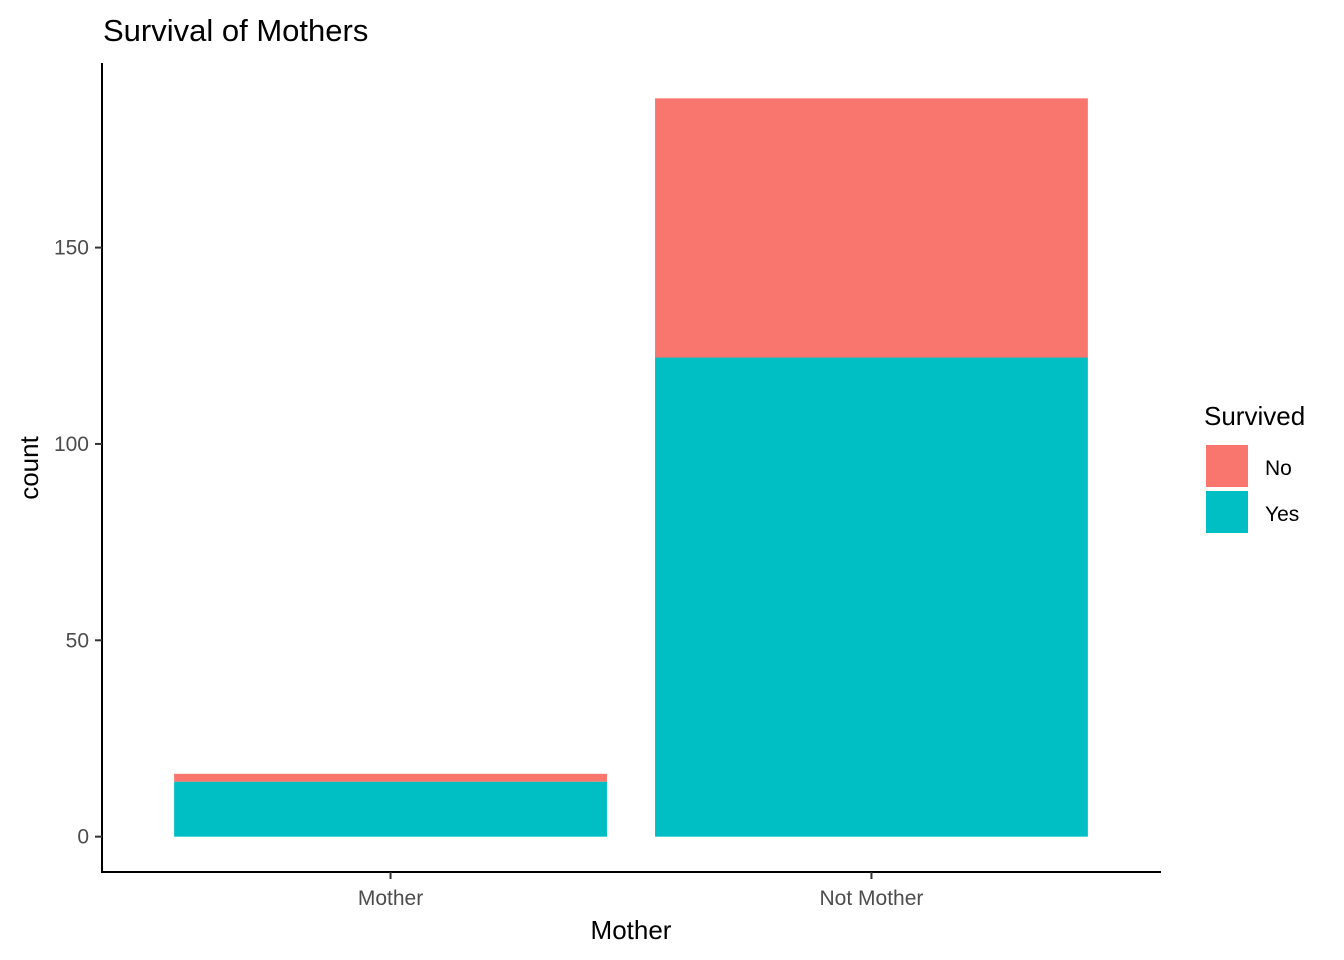 The width and height of the screenshot is (1344, 960). Describe the element at coordinates (235, 30) in the screenshot. I see `chart-title: Survival of Mothers` at that location.